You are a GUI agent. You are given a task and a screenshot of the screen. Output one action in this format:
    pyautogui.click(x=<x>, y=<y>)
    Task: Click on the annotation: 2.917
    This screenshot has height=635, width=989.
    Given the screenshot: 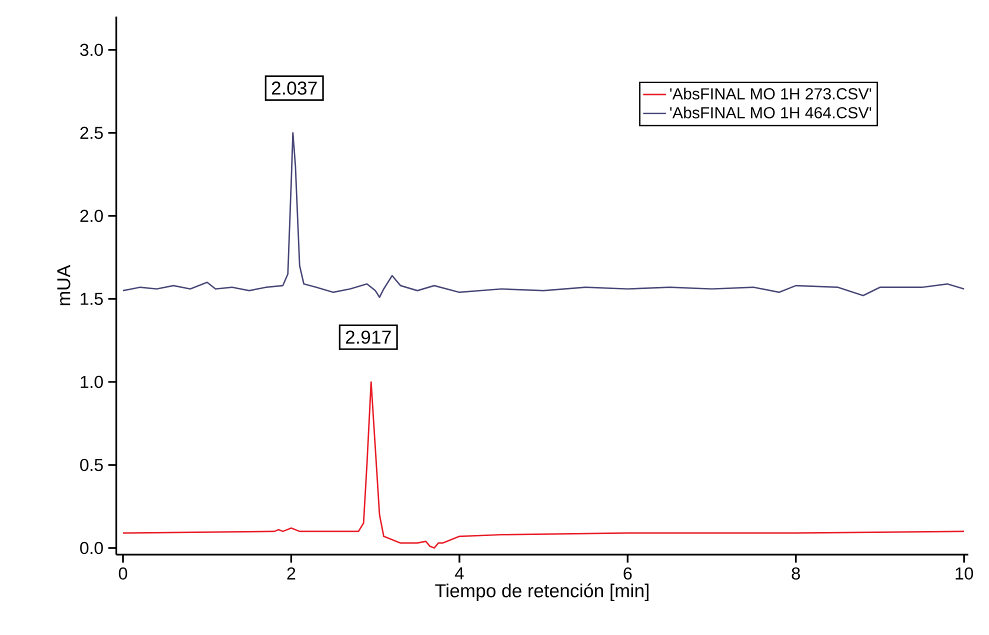 What is the action you would take?
    pyautogui.click(x=368, y=337)
    